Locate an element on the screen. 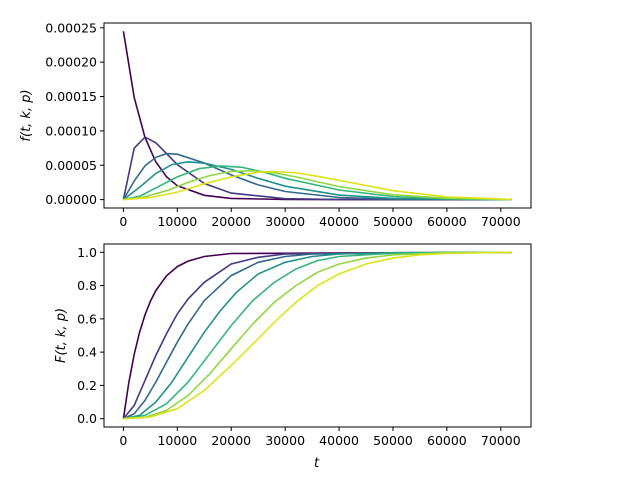 The image size is (640, 480). y-tick-label: 0.00010 is located at coordinates (71, 130).